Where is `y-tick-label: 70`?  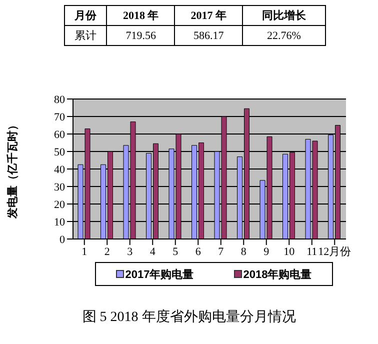 y-tick-label: 70 is located at coordinates (60, 117).